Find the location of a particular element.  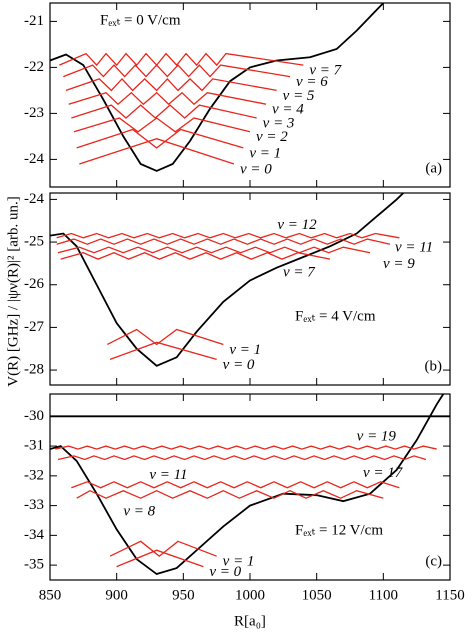

panel-label: (a) is located at coordinates (433, 168).